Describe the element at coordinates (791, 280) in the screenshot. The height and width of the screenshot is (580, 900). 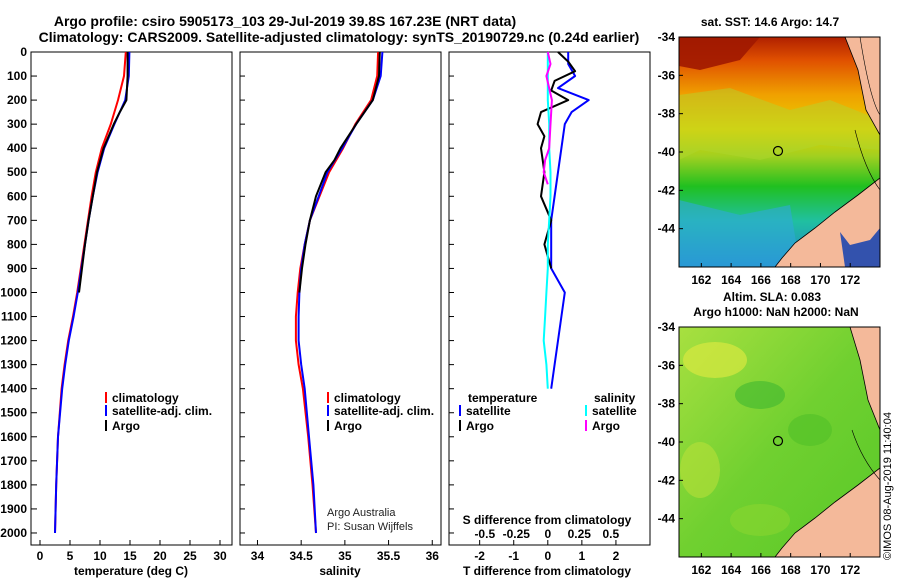
I see `longitude-tick-label: 168` at that location.